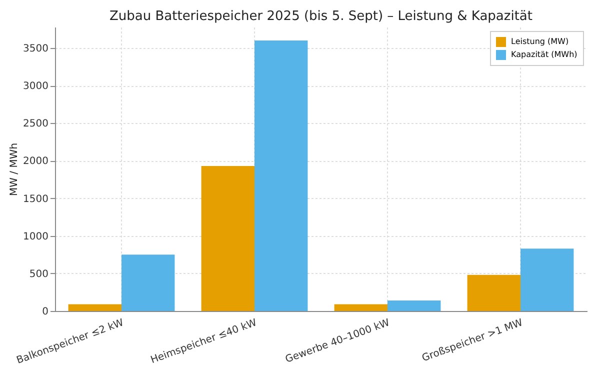 Image resolution: width=609 pixels, height=372 pixels. I want to click on chart-title: Zubau Batteriespeicher 2025 (bis 5. Sept) – Leistung & Kapazität, so click(321, 16).